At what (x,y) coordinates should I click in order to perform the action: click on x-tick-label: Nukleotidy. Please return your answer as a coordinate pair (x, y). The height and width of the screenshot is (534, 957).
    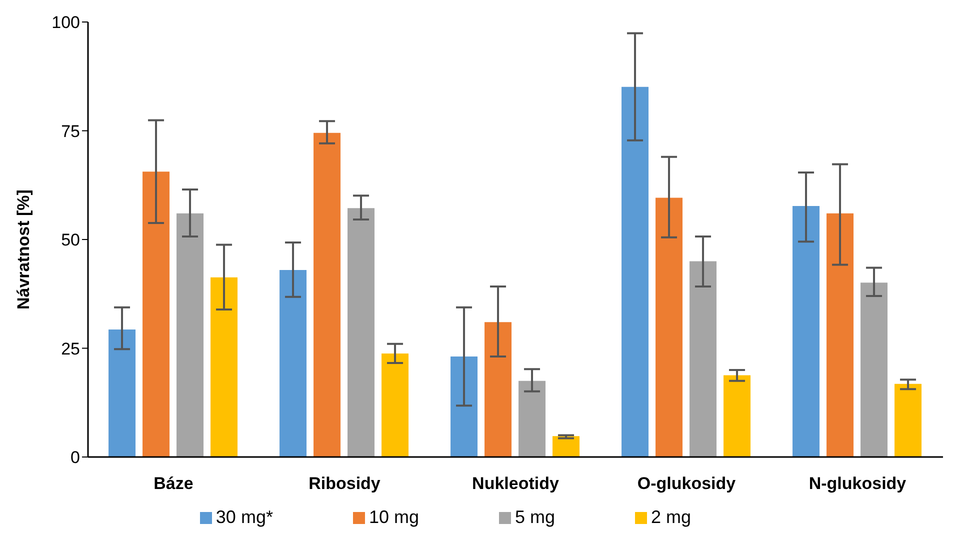
    Looking at the image, I should click on (516, 484).